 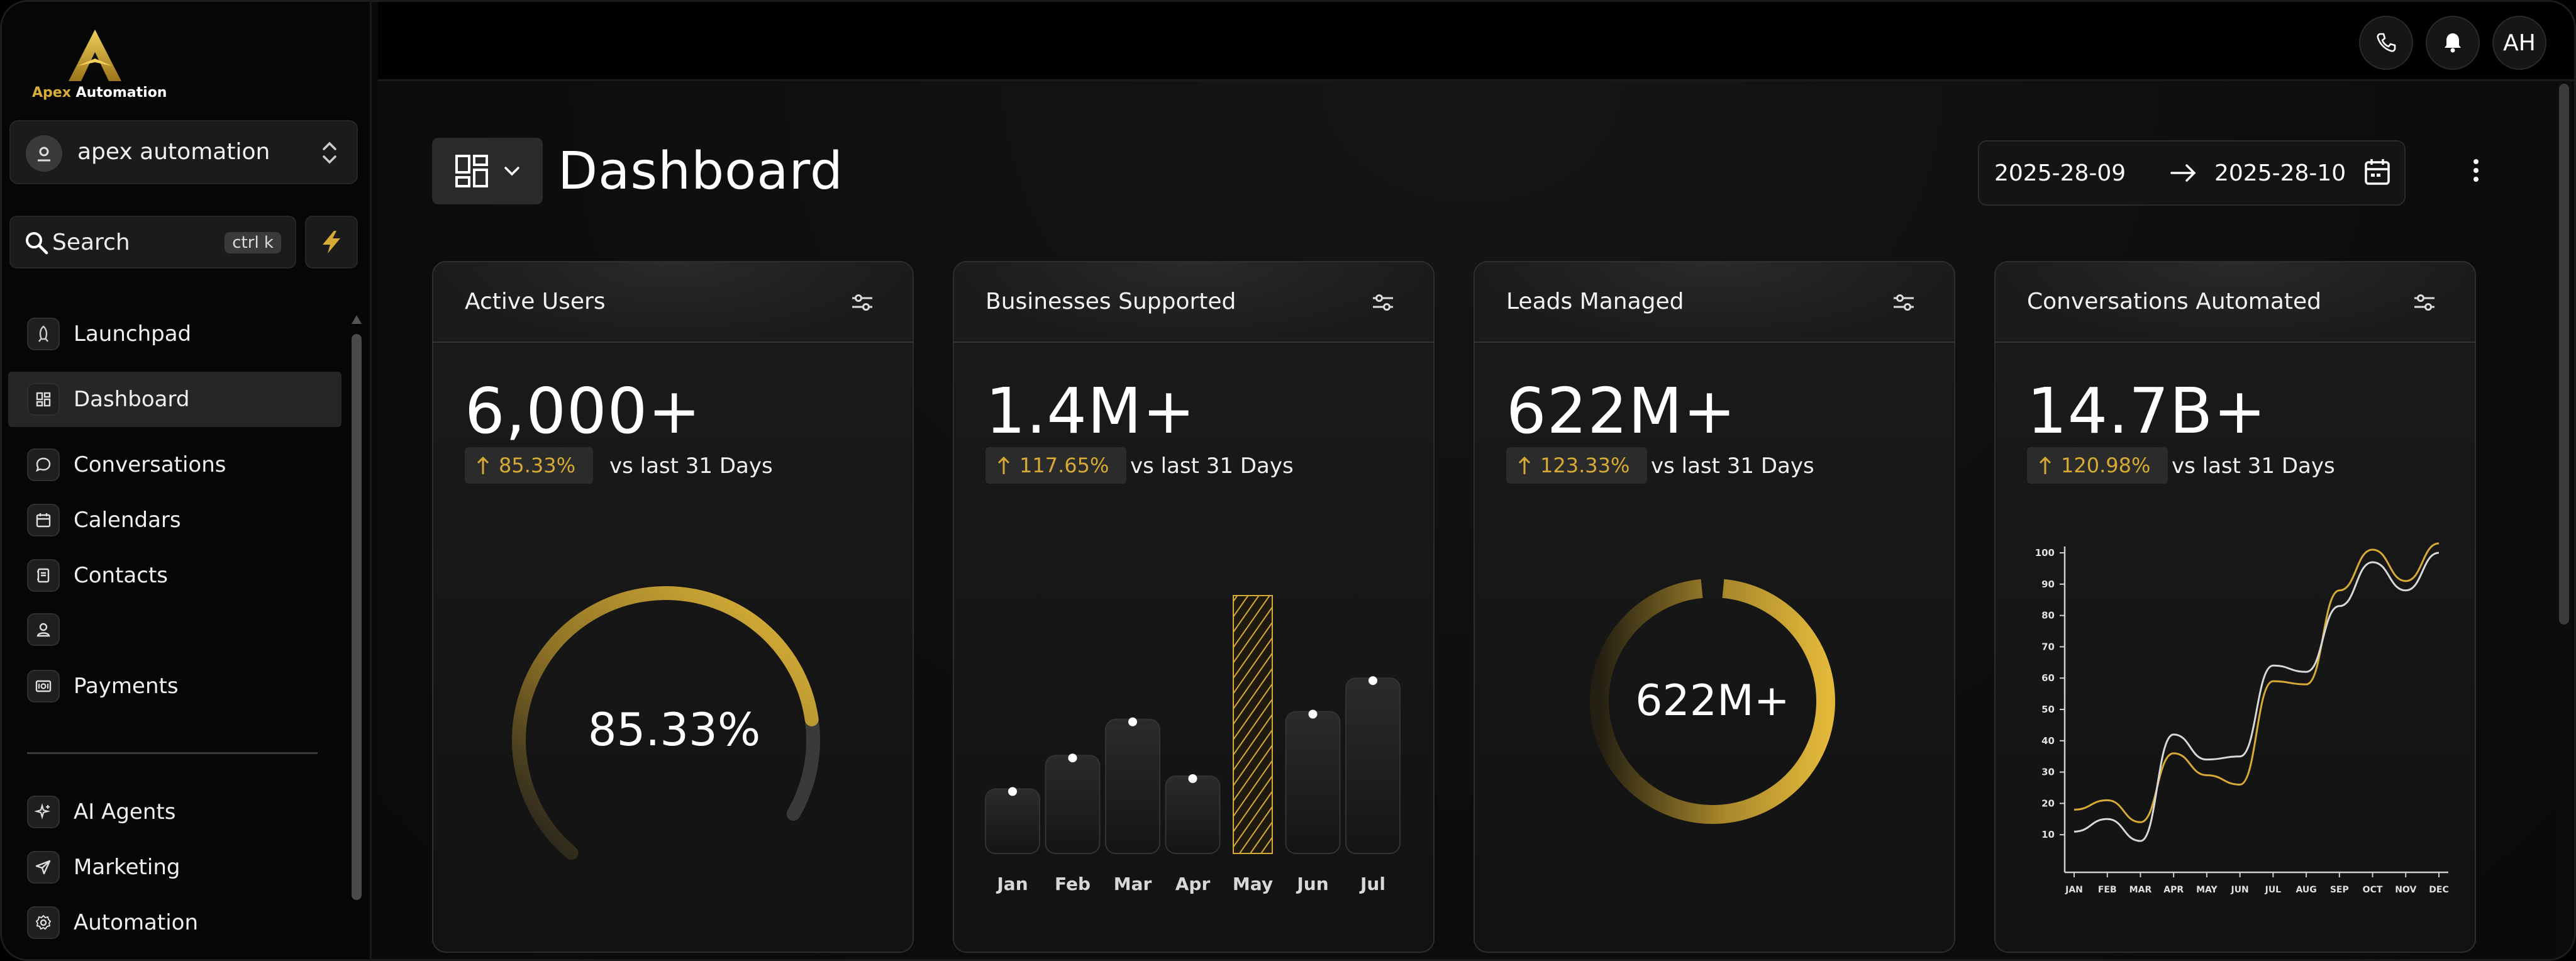 I want to click on quick-actions-button, so click(x=331, y=242).